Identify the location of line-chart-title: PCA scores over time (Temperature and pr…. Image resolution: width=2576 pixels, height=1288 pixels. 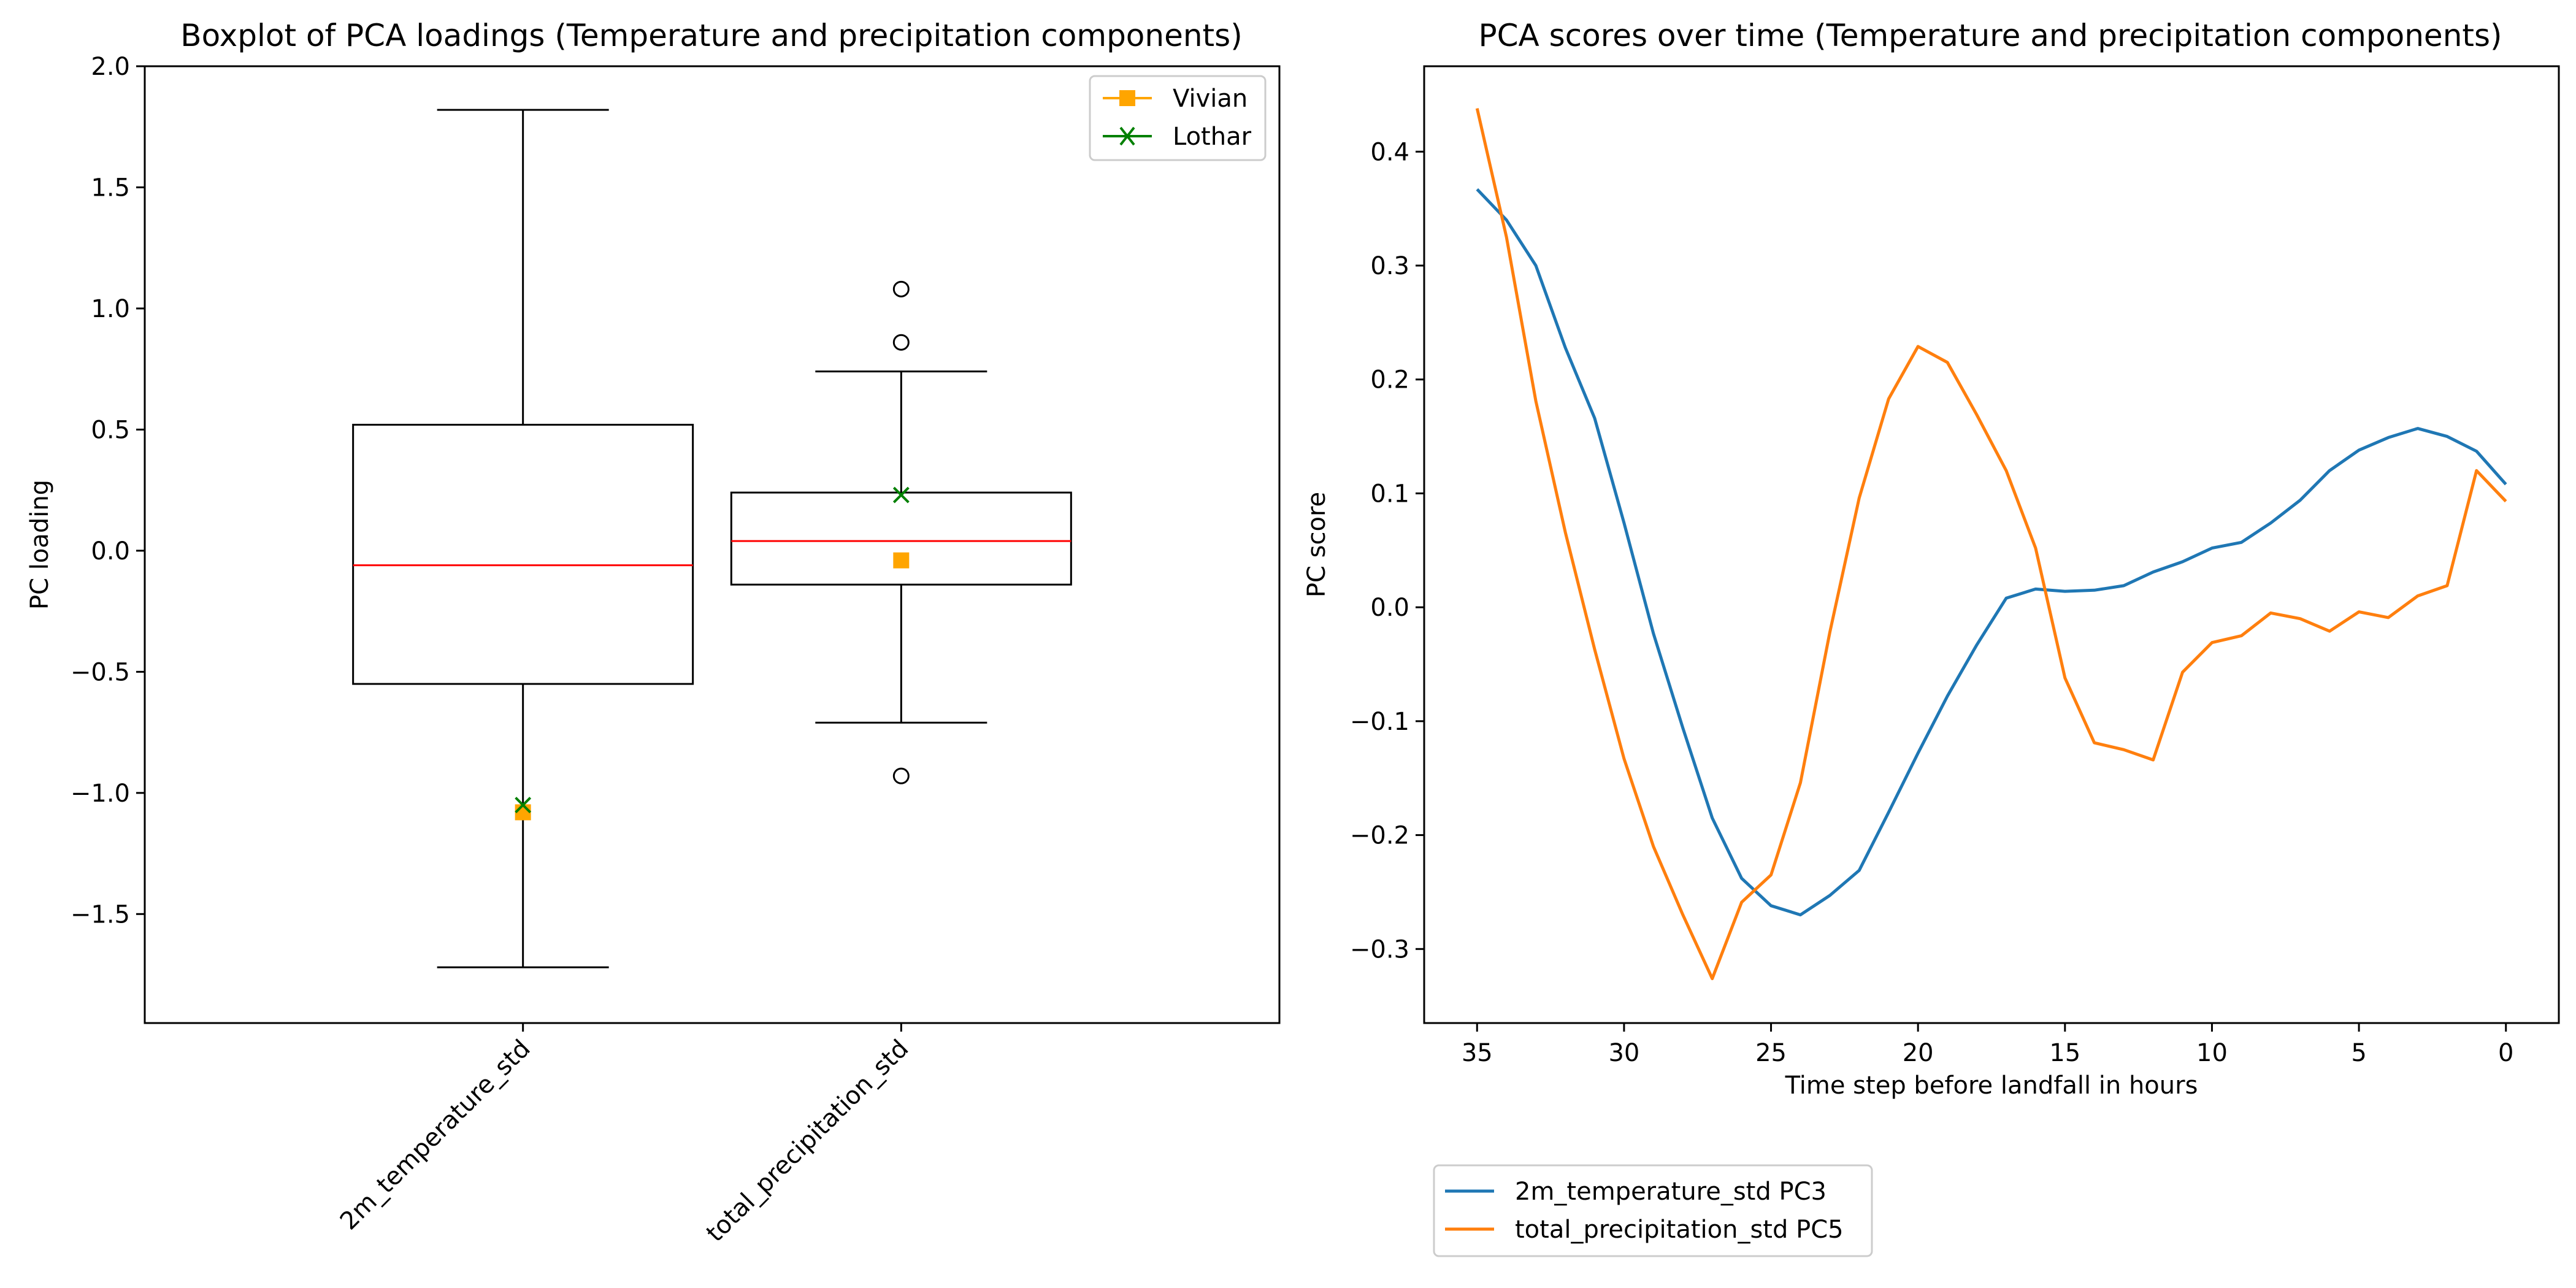
(1990, 35).